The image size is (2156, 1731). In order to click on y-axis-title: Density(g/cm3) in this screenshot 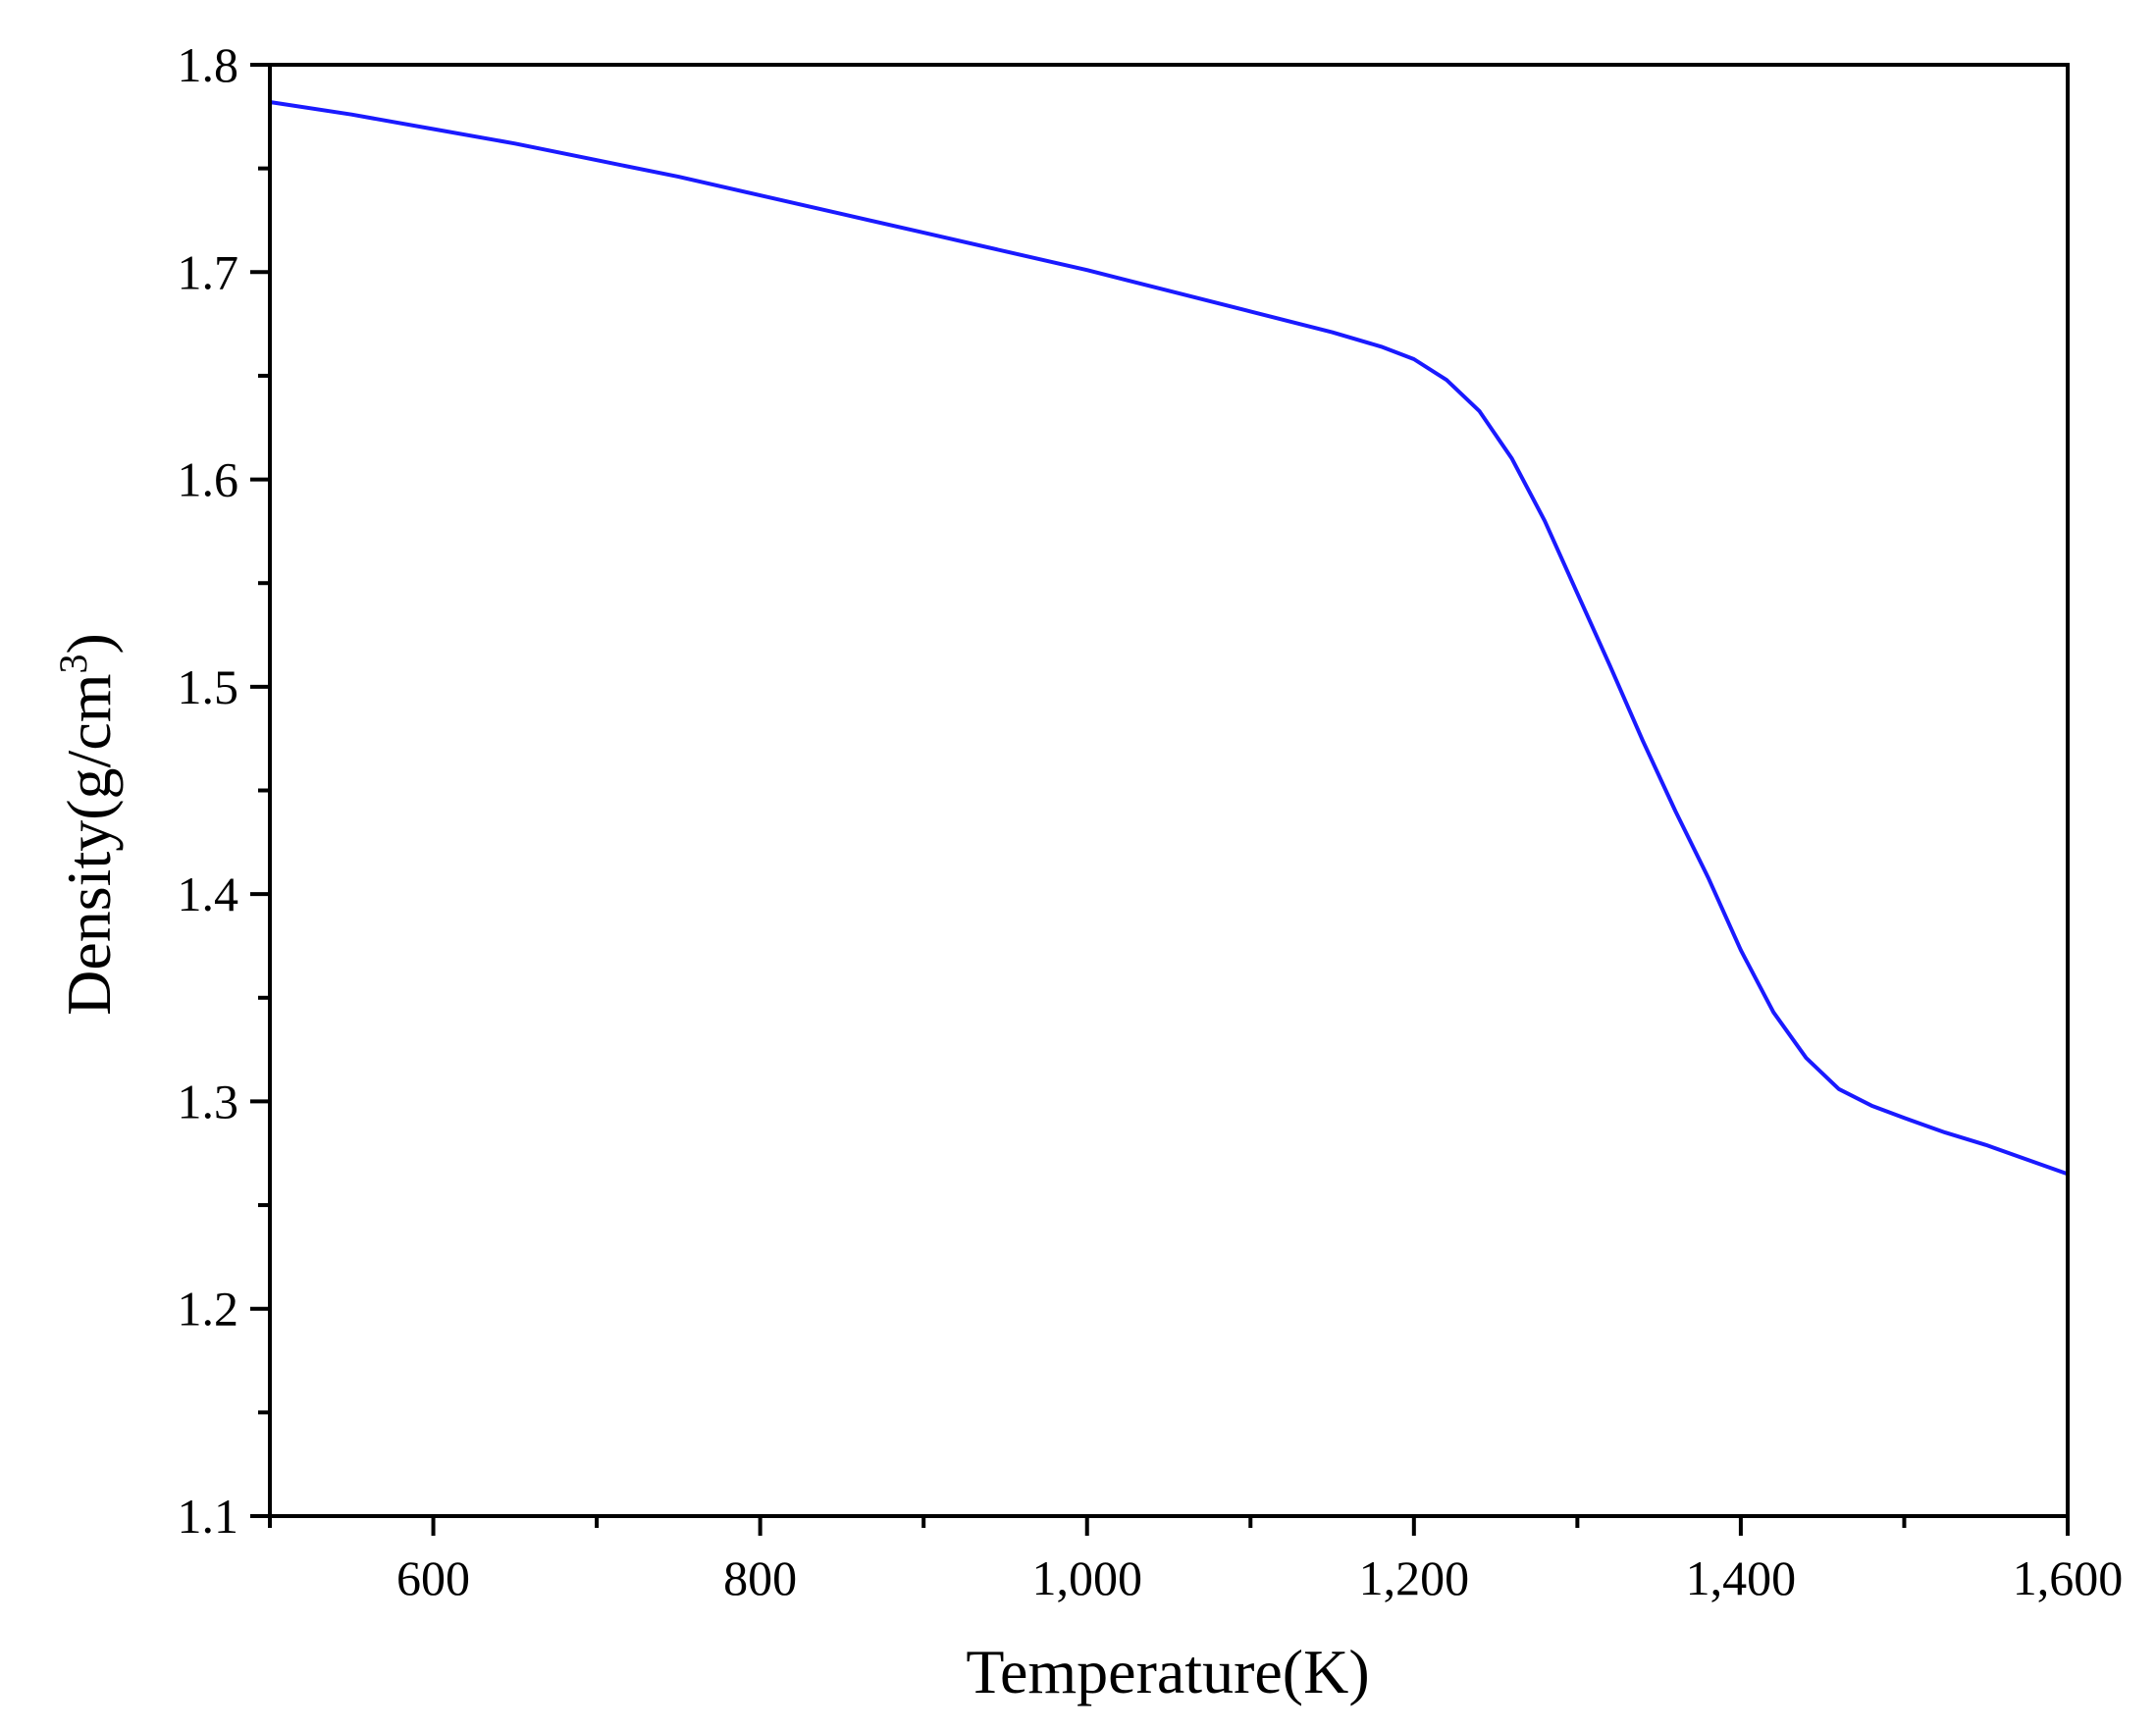, I will do `click(87, 825)`.